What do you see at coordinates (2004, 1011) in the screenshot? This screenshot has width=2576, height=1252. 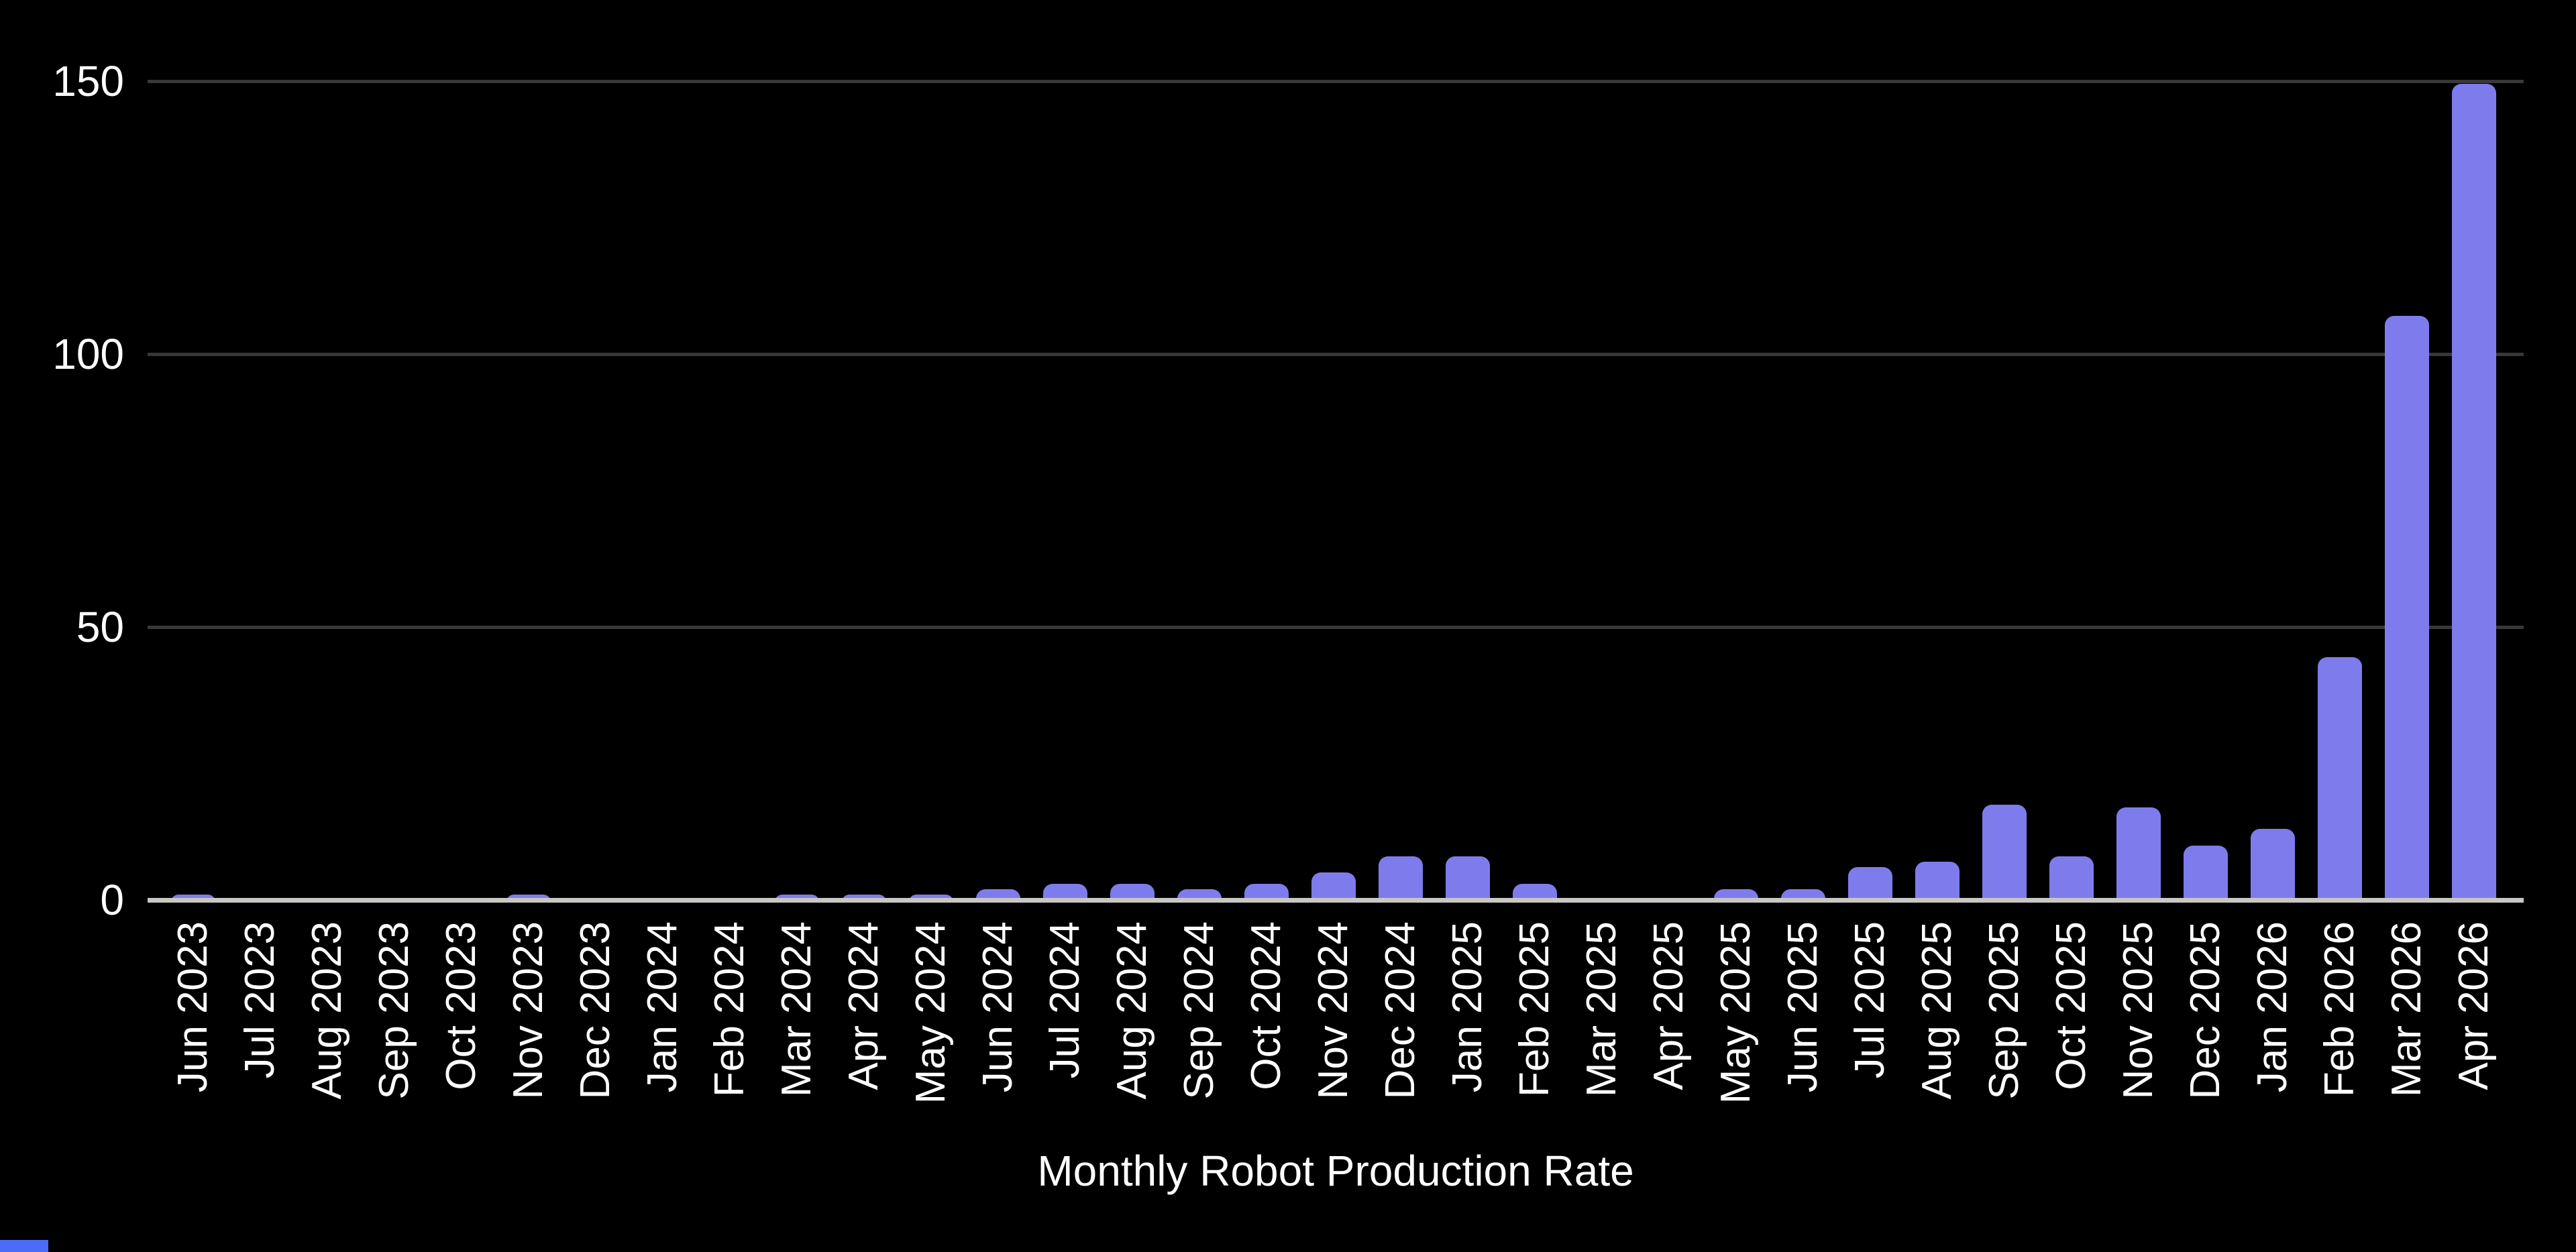 I see `x-tick-label: Sep 2025` at bounding box center [2004, 1011].